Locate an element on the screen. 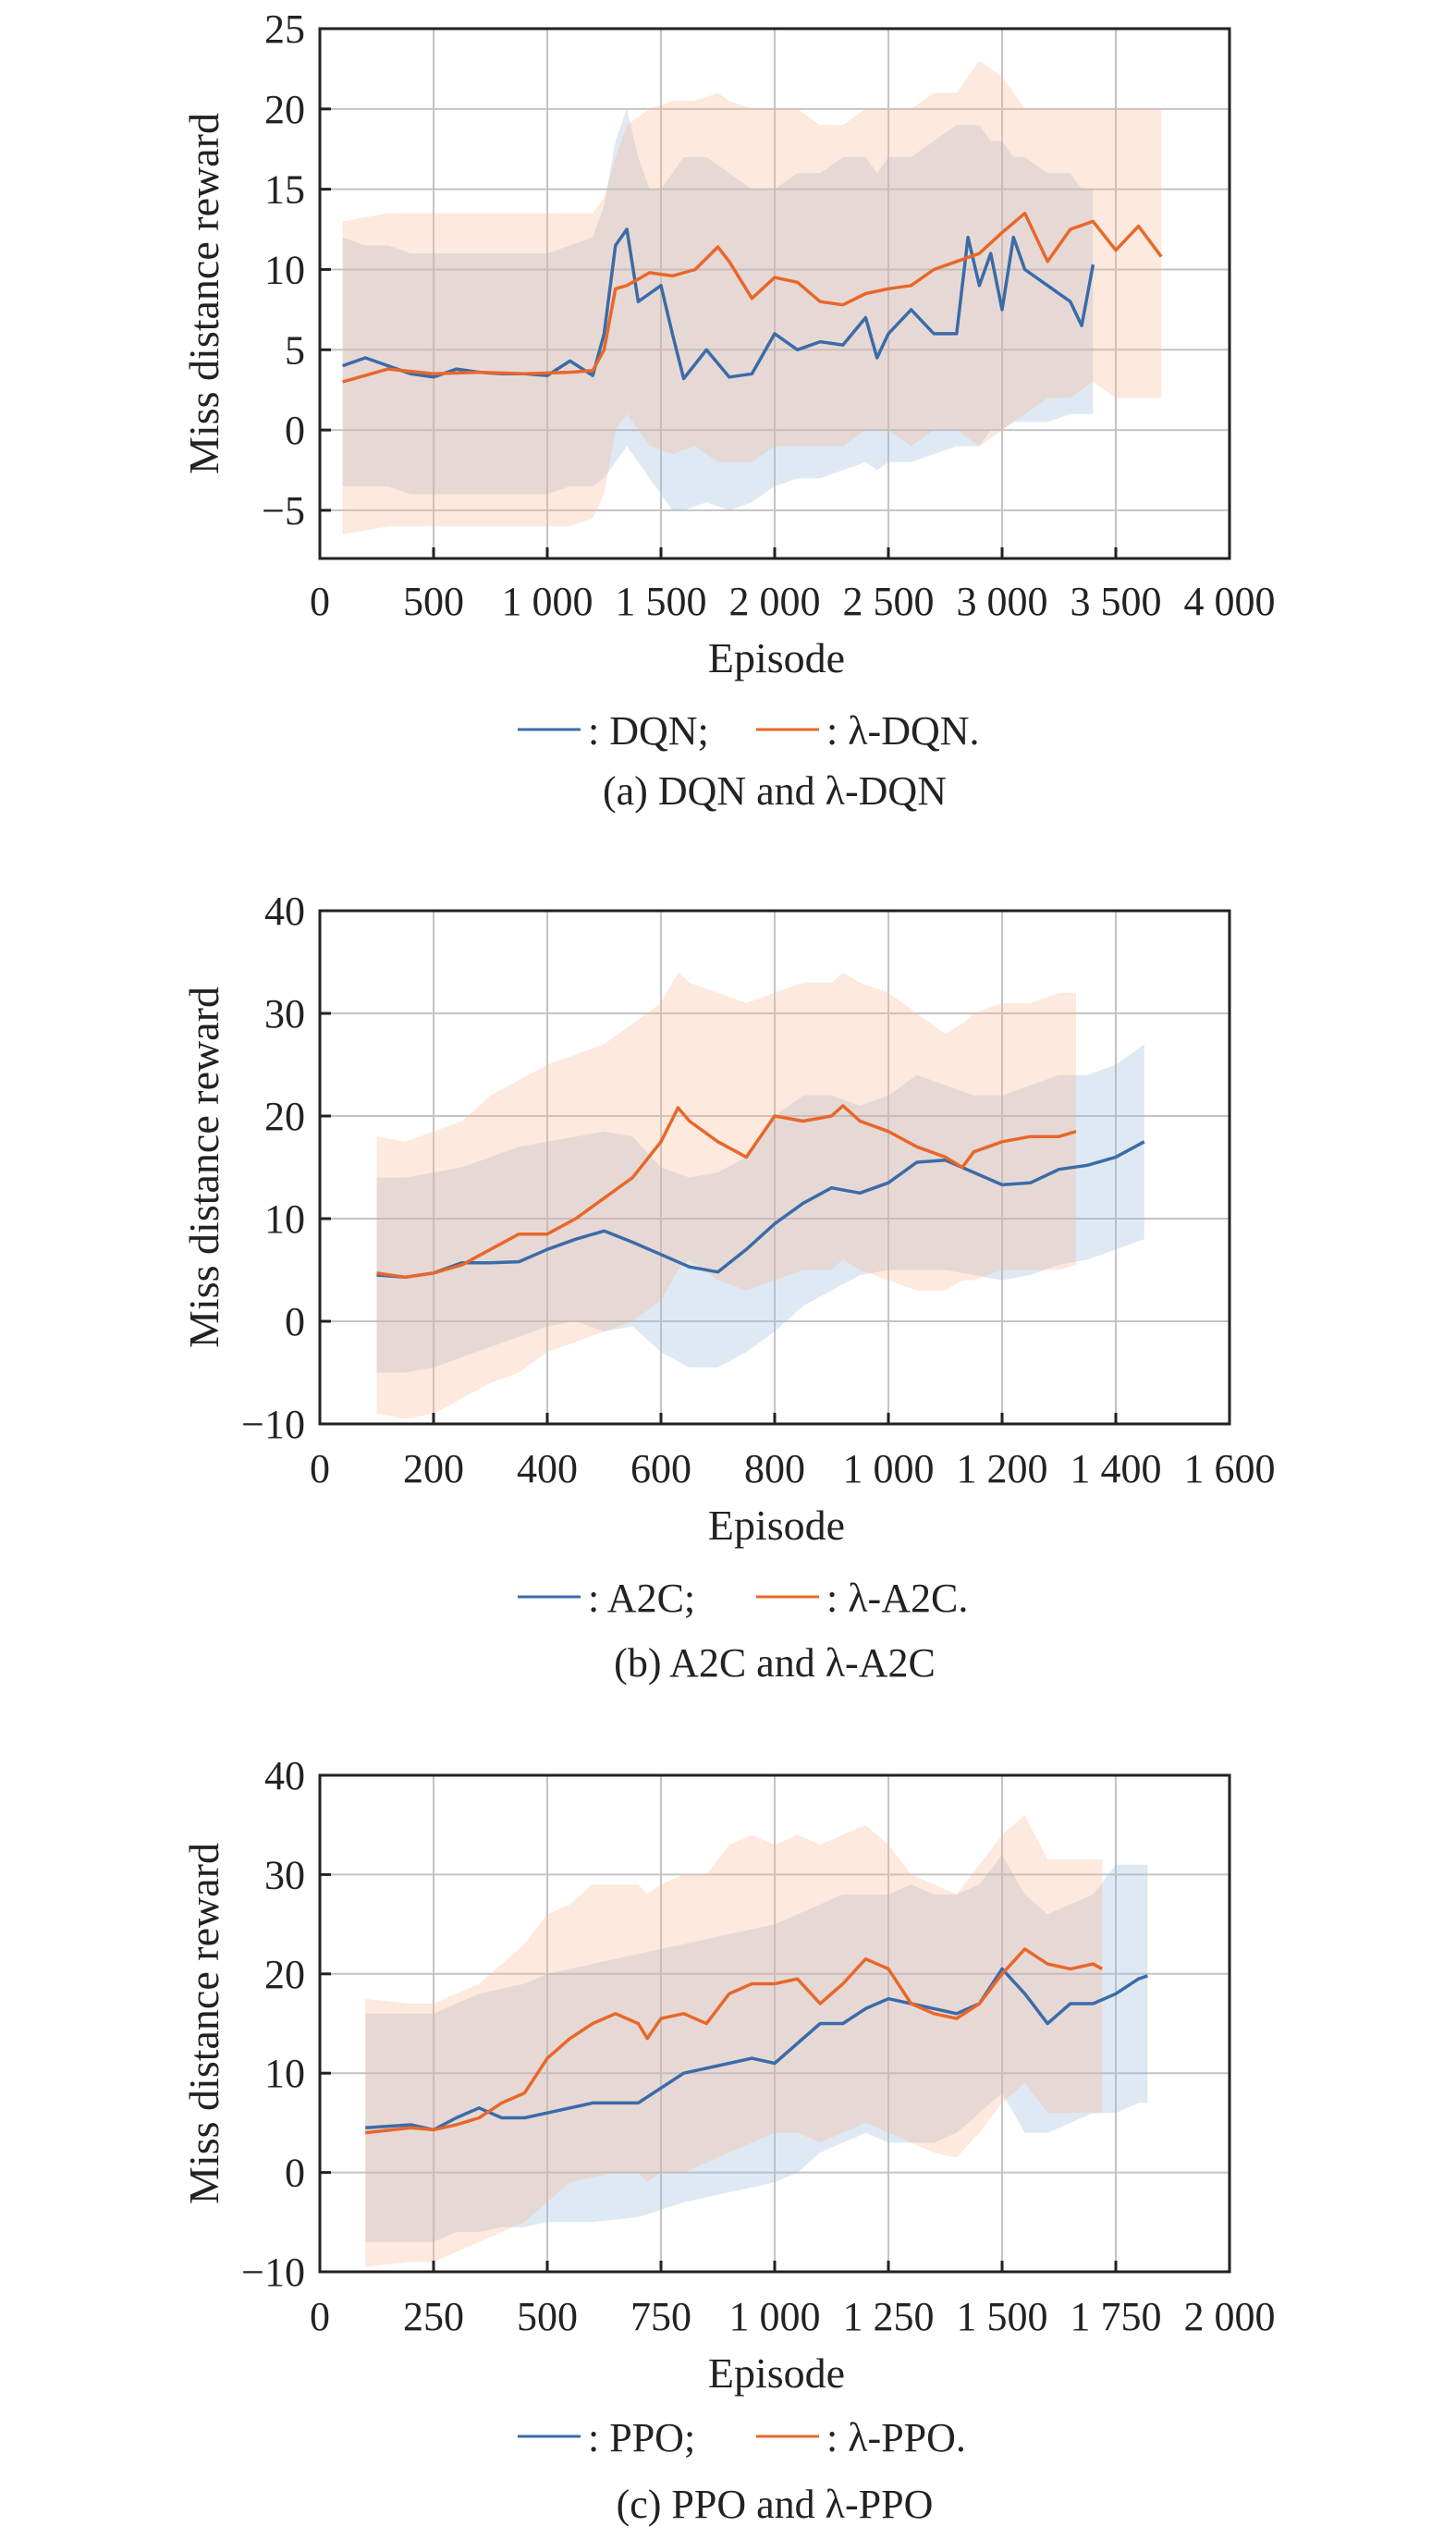 This screenshot has width=1456, height=2539. y-tick-label: 25 is located at coordinates (284, 29).